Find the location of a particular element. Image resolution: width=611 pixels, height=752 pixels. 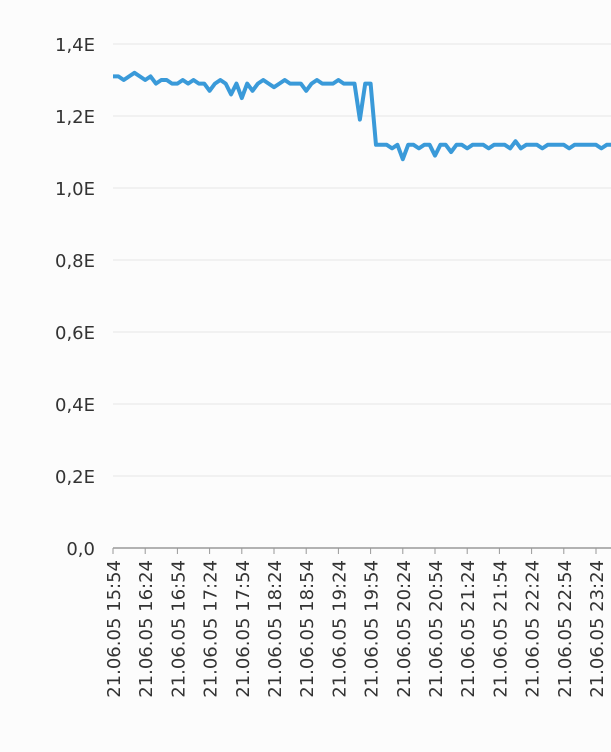

y-tick-label: 0,2E is located at coordinates (75, 477).